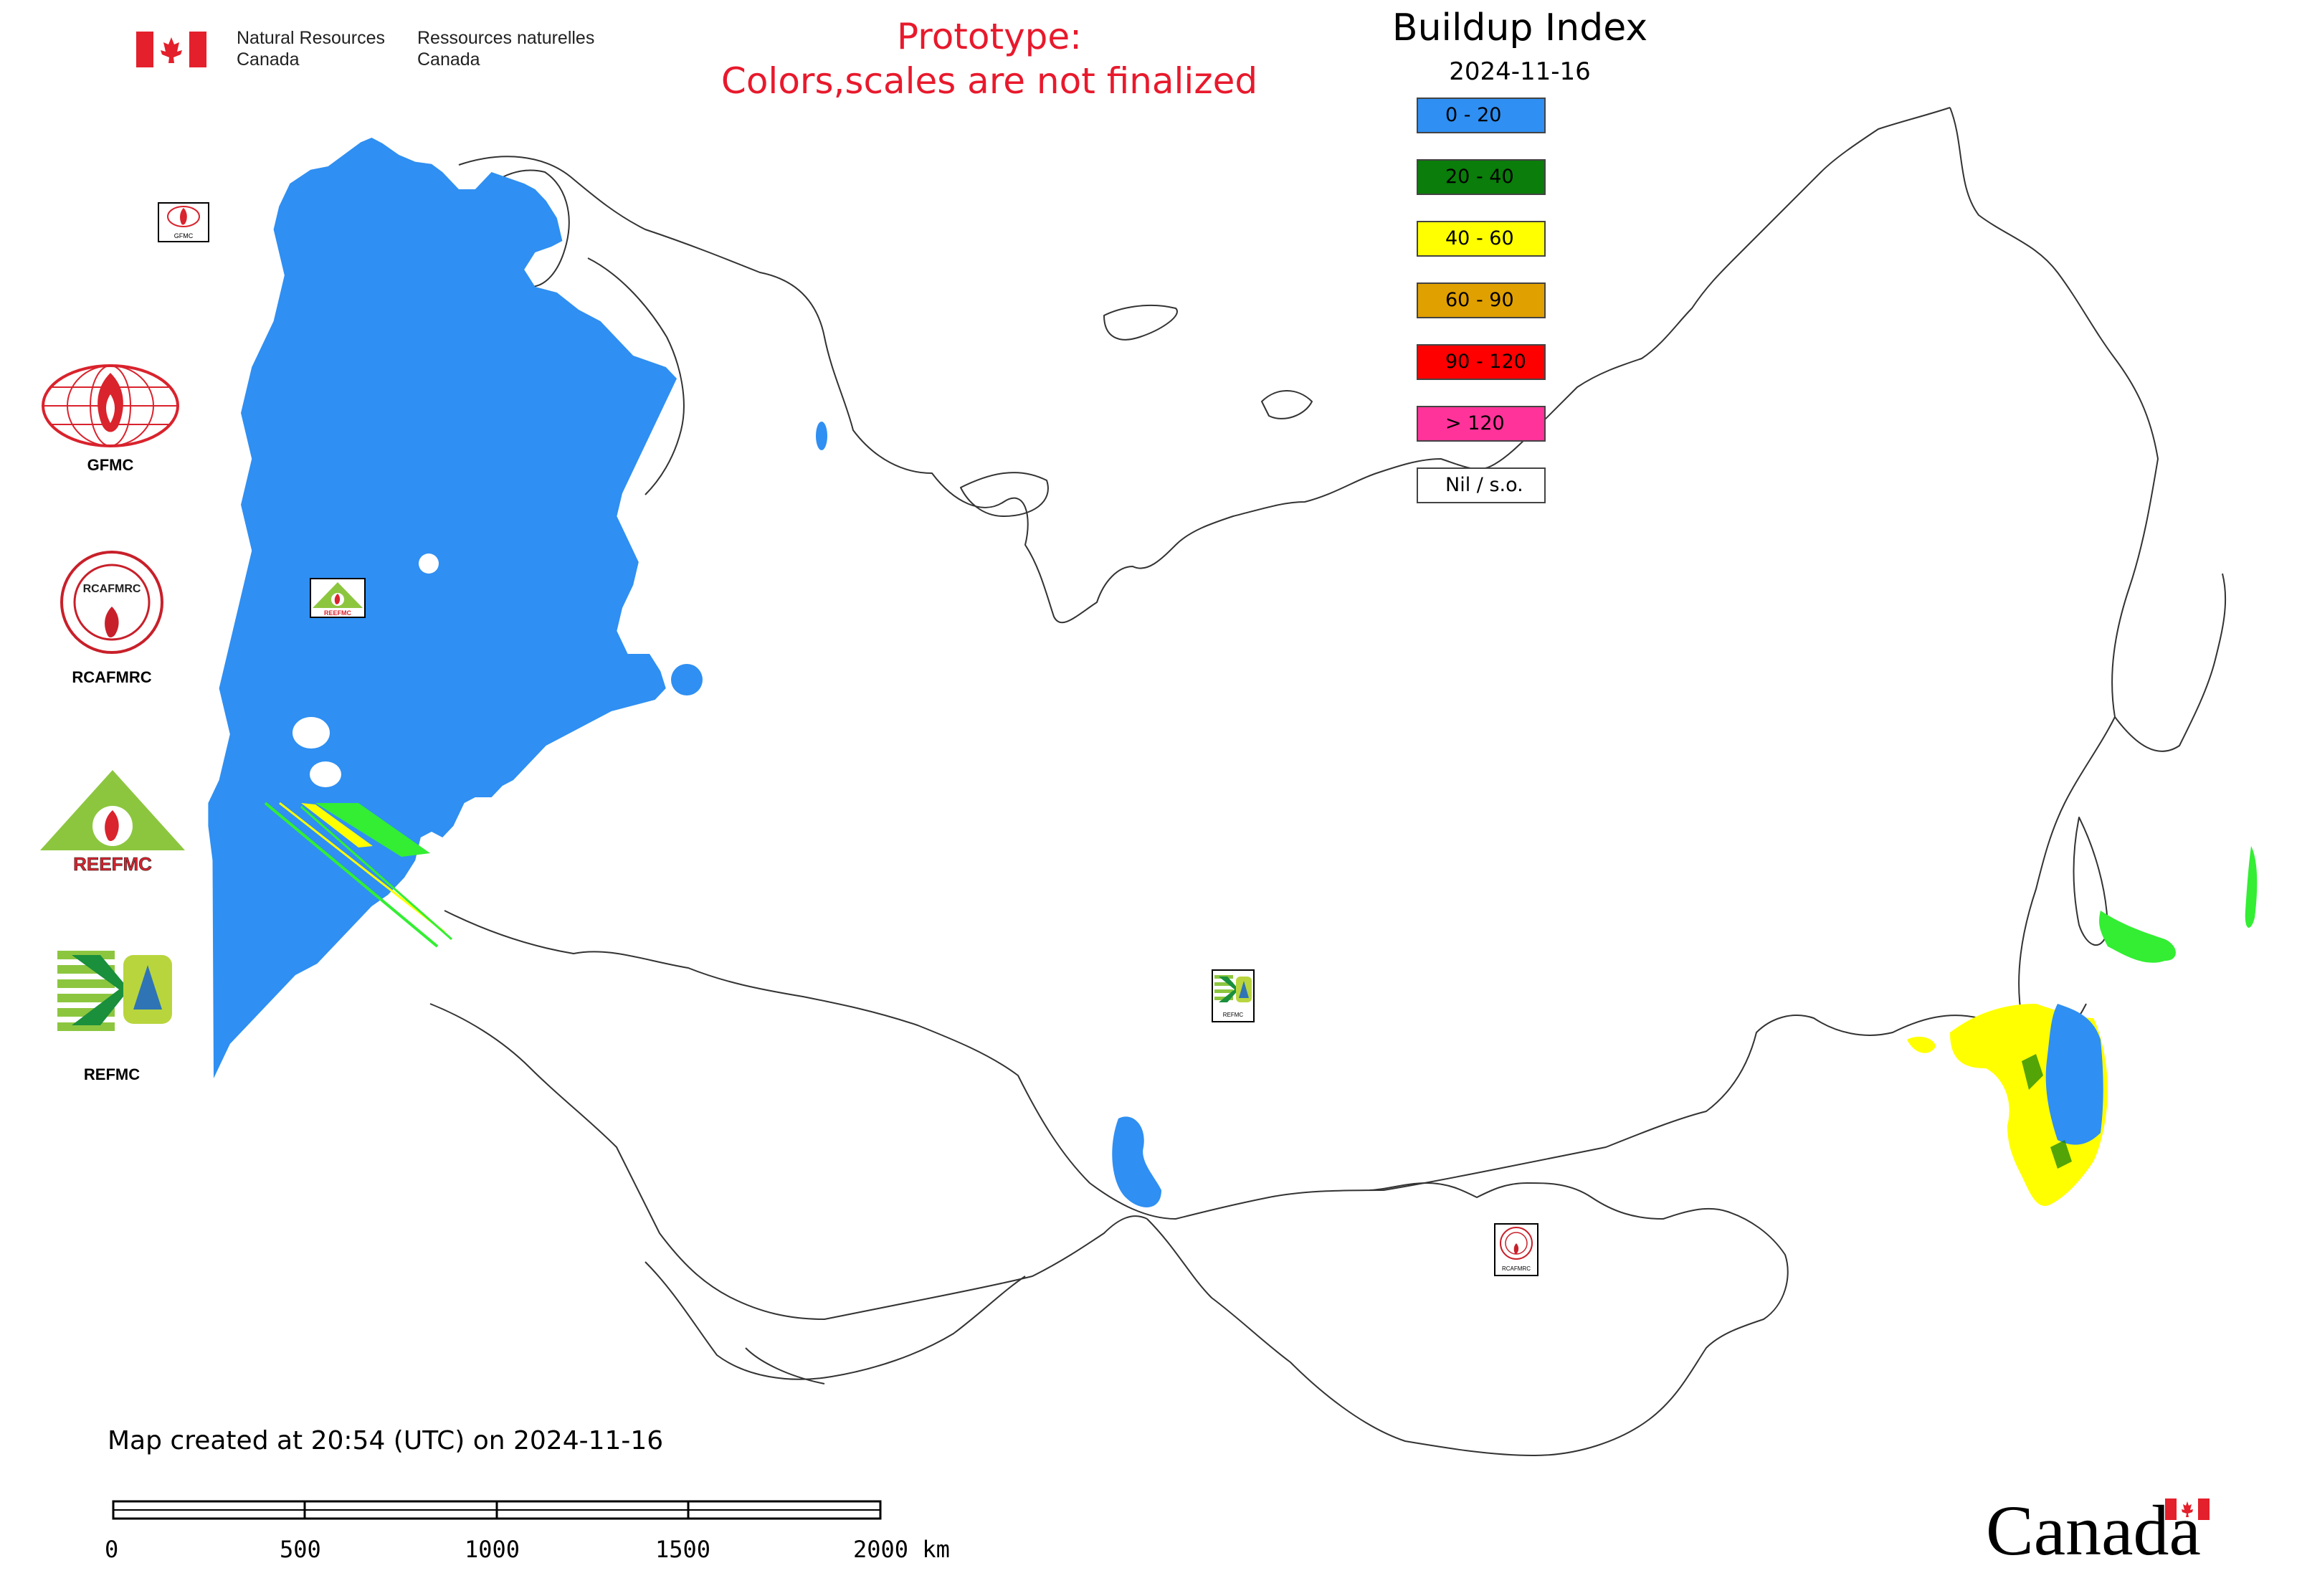  I want to click on map-created-text: Map created at 20:54 (UTC) on 2024-11-16, so click(386, 1440).